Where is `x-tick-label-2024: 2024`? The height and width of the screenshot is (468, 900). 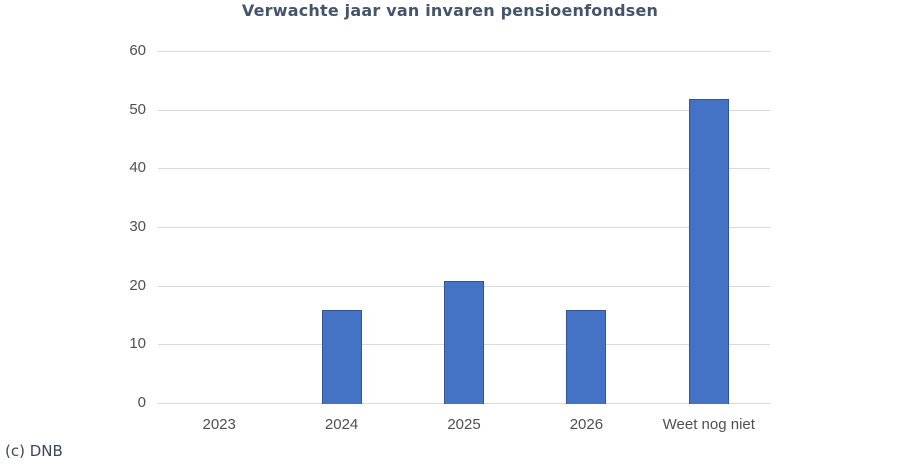 x-tick-label-2024: 2024 is located at coordinates (341, 424).